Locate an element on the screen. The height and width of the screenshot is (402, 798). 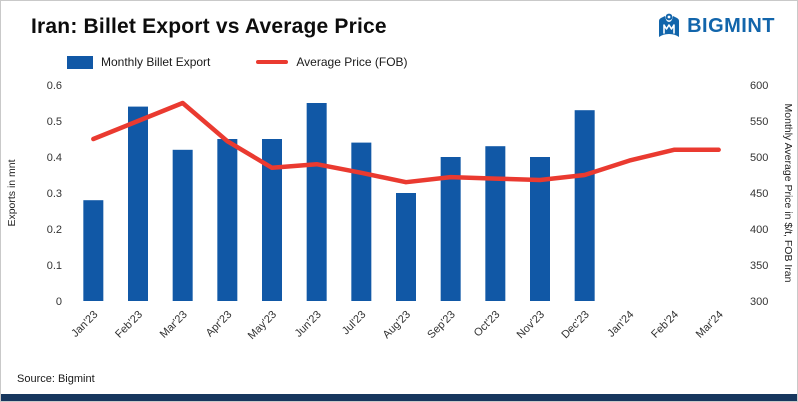
right-axis-tick: 500 is located at coordinates (759, 158).